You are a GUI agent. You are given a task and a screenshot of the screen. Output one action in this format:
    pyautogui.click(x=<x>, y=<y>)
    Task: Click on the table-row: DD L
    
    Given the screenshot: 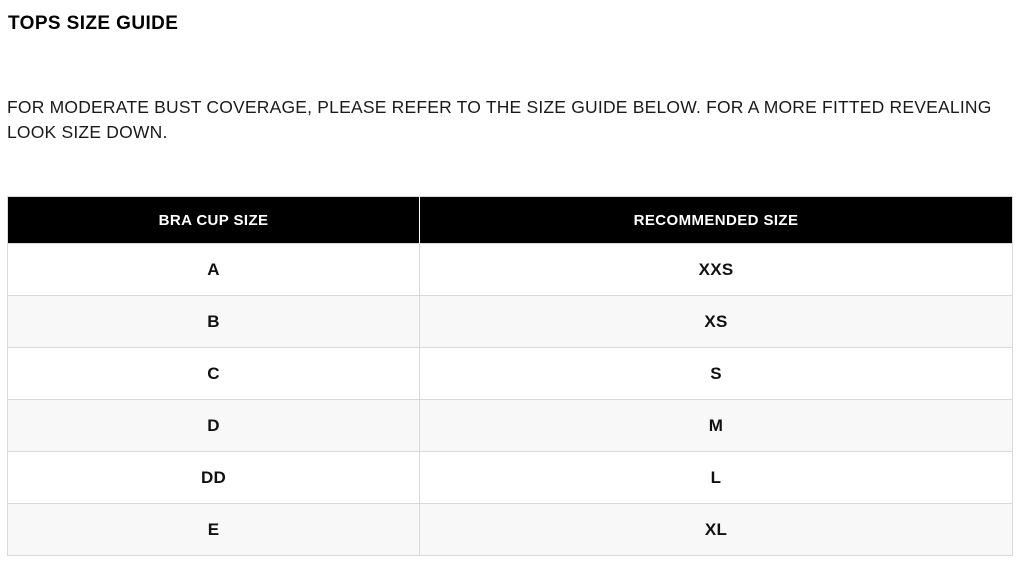 What is the action you would take?
    pyautogui.click(x=509, y=477)
    